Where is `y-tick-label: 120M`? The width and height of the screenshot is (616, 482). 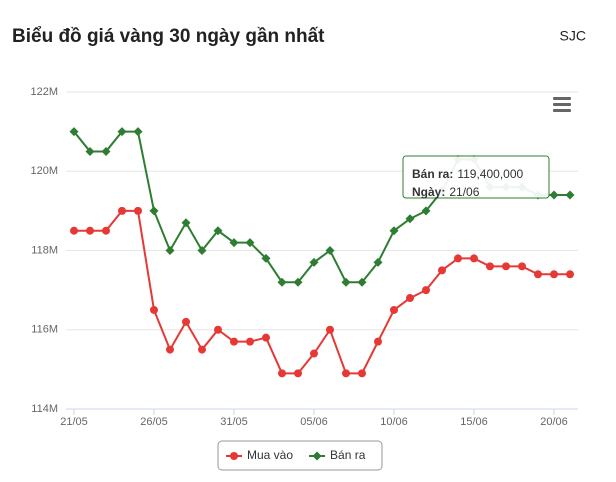
y-tick-label: 120M is located at coordinates (44, 171).